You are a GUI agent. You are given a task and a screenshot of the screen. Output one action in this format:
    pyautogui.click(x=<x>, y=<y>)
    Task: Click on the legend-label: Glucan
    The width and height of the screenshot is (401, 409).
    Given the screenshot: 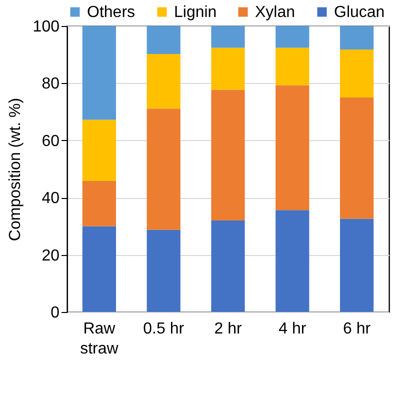 What is the action you would take?
    pyautogui.click(x=359, y=12)
    